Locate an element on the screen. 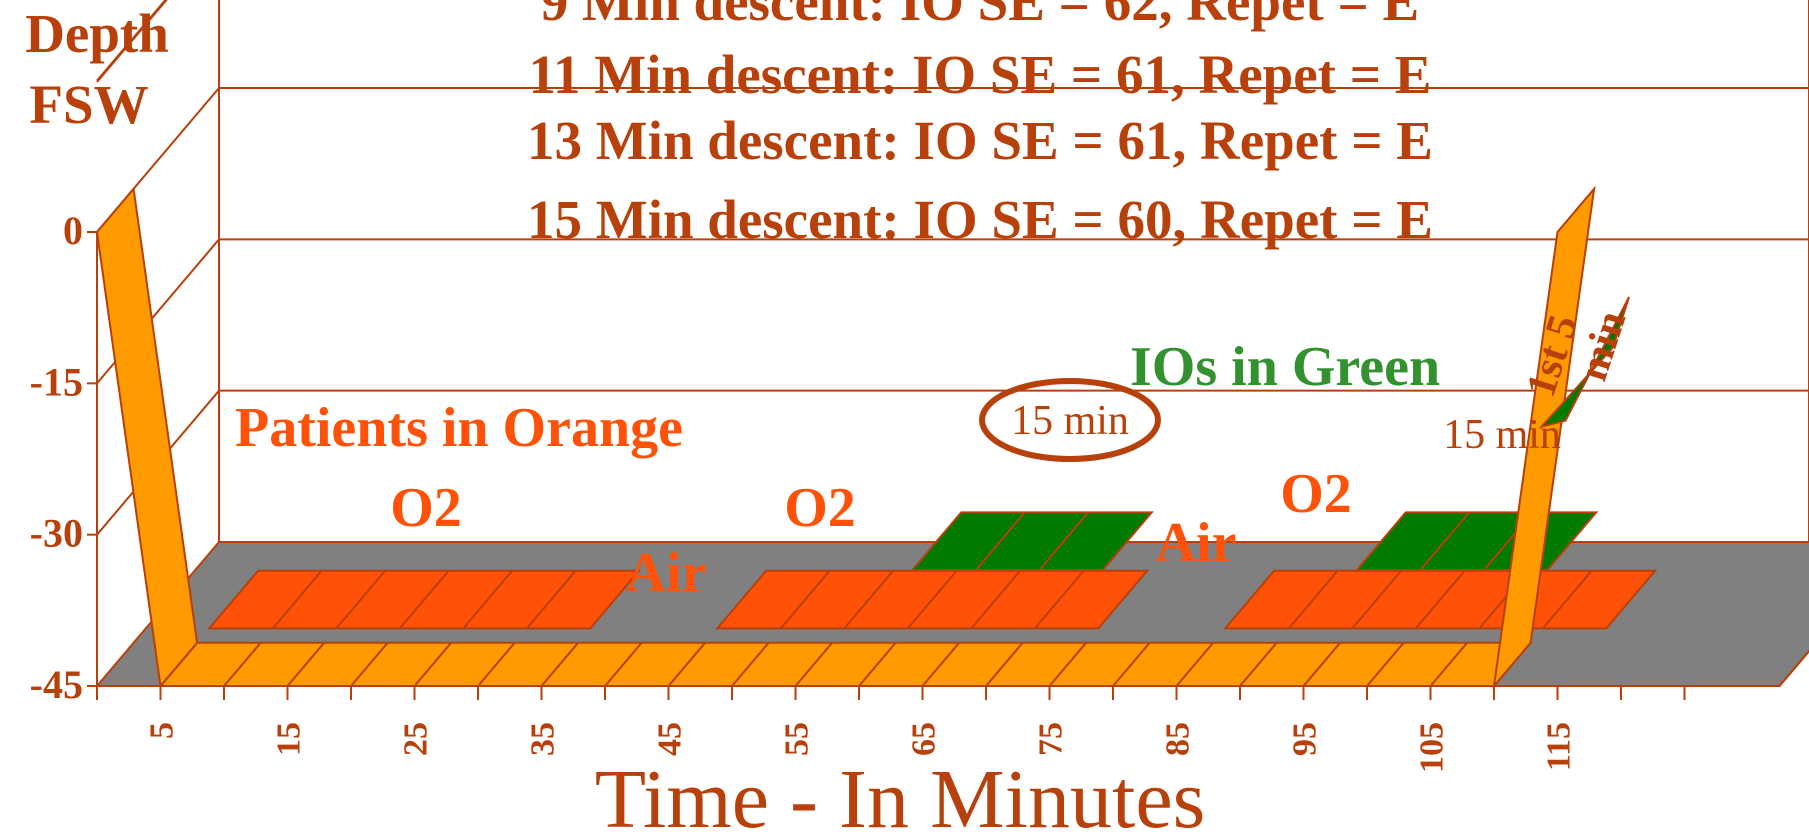 This screenshot has width=1809, height=839. x-tick-label: 15 is located at coordinates (289, 739).